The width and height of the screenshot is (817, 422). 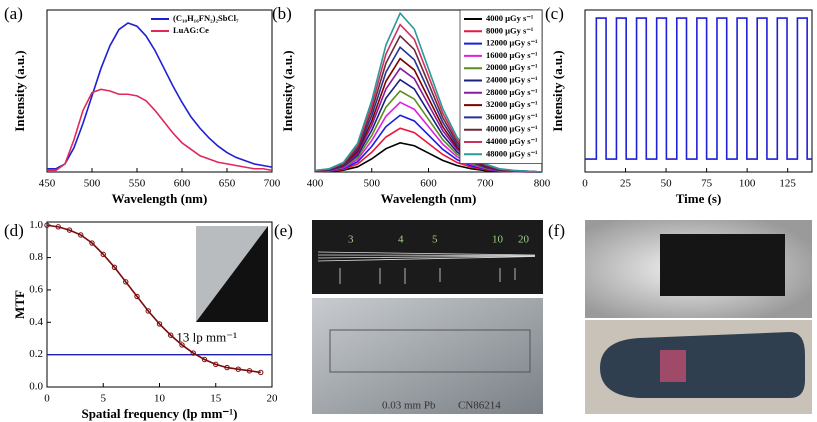 What do you see at coordinates (435, 240) in the screenshot?
I see `photo-text: 5` at bounding box center [435, 240].